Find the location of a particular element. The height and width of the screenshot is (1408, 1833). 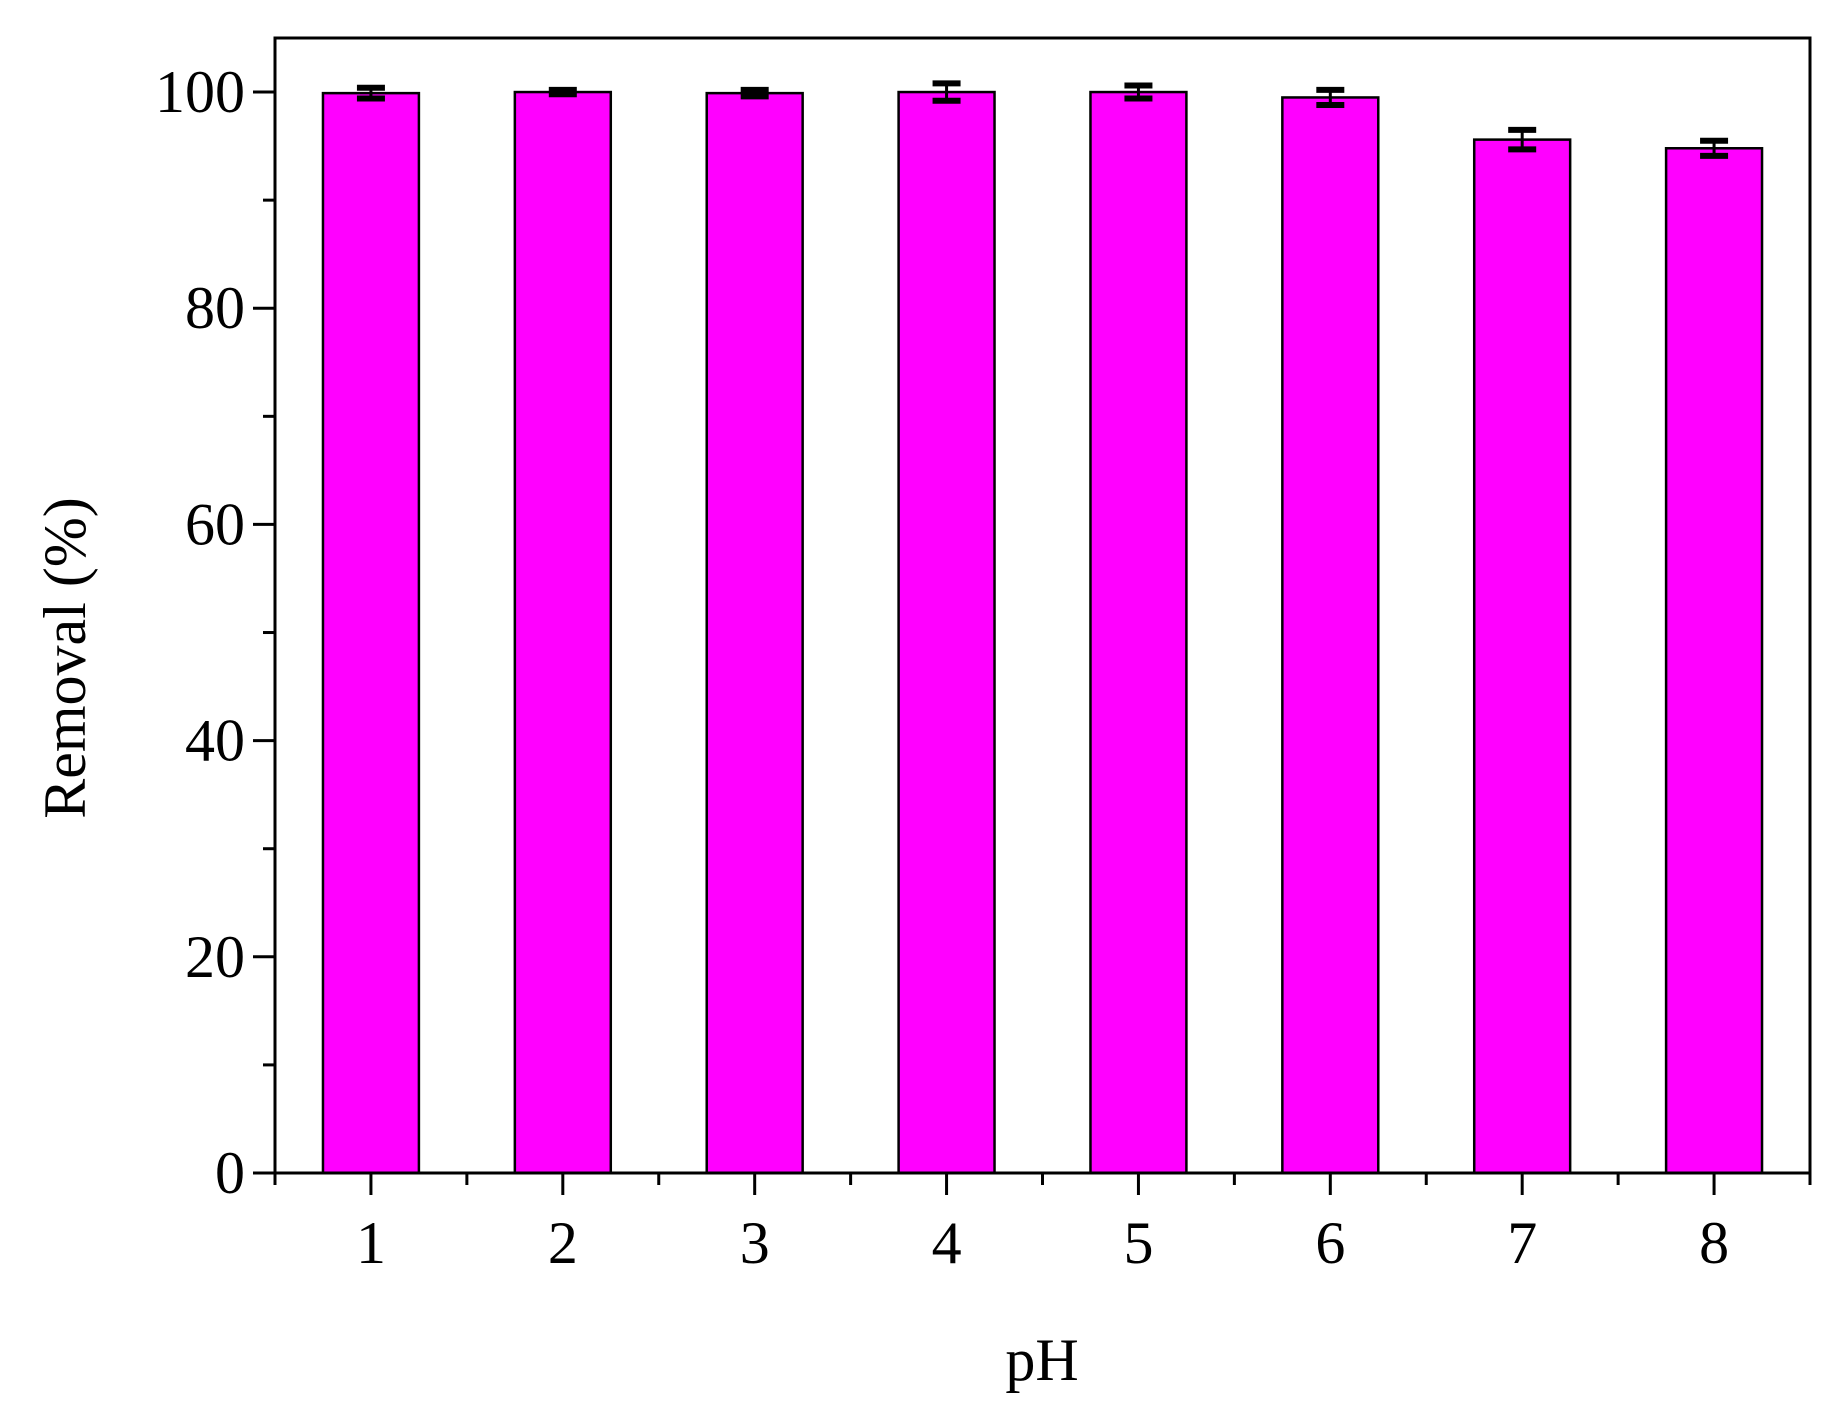

x-axis-title: pH is located at coordinates (1041, 1360).